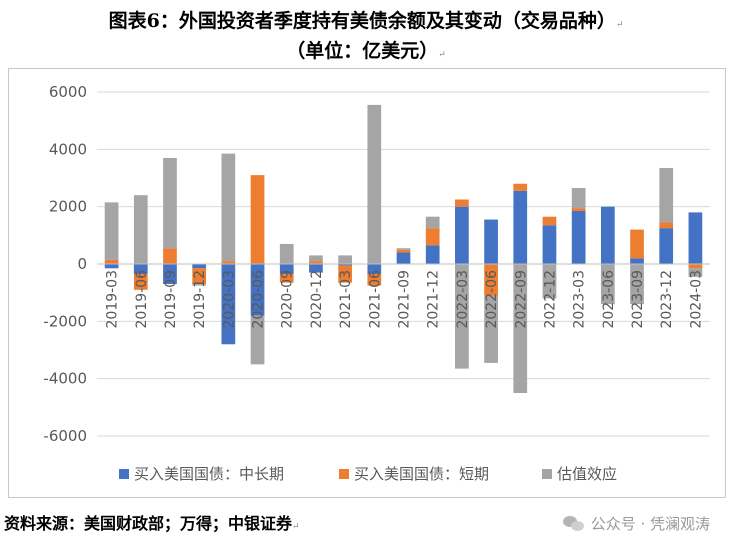  I want to click on x-tick-label: 2022-03, so click(463, 299).